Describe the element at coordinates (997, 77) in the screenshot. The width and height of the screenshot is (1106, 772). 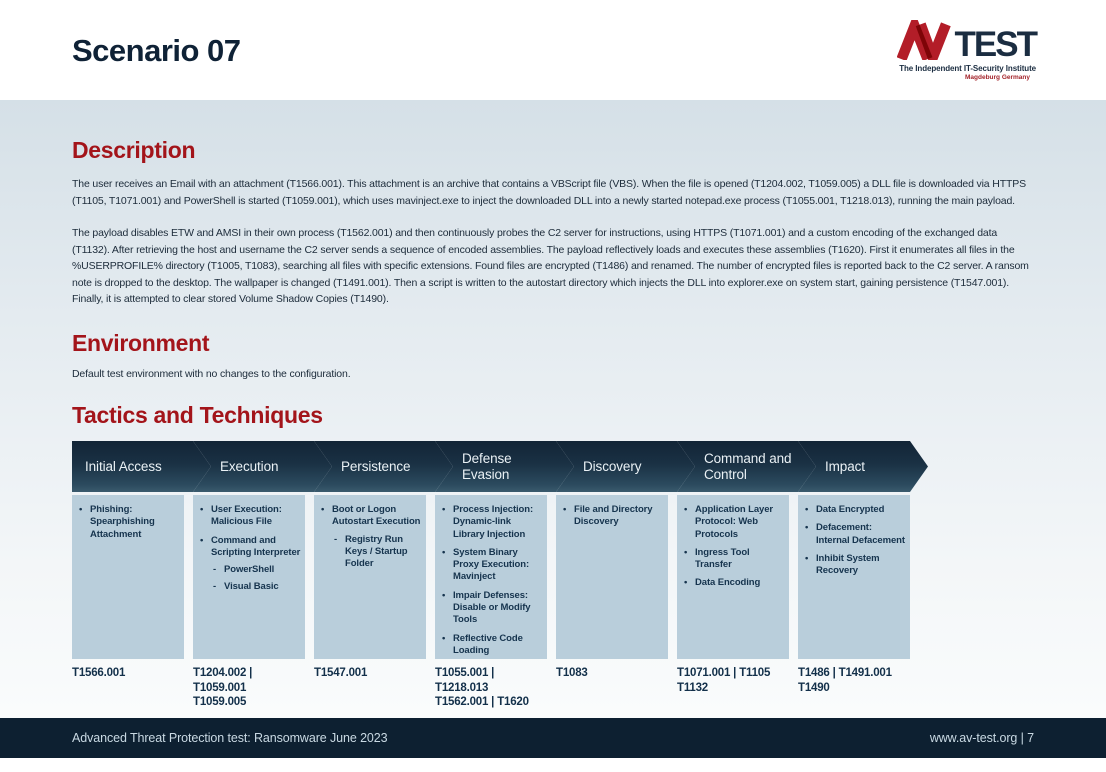
I see `logo-subtagline: Magdeburg Germany` at that location.